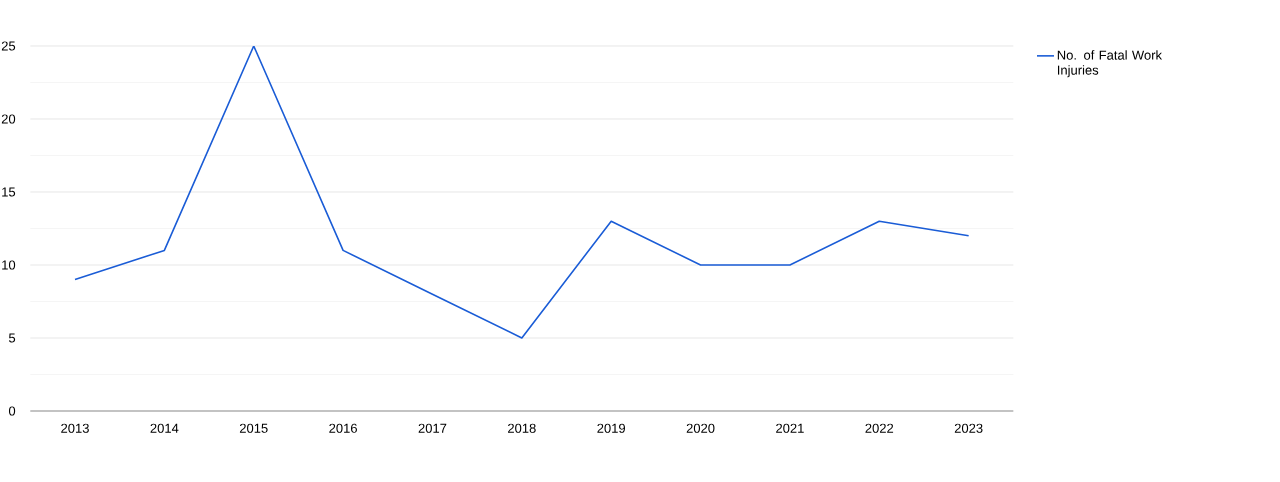 The width and height of the screenshot is (1280, 482). What do you see at coordinates (75, 428) in the screenshot?
I see `x-tick-label: 2013` at bounding box center [75, 428].